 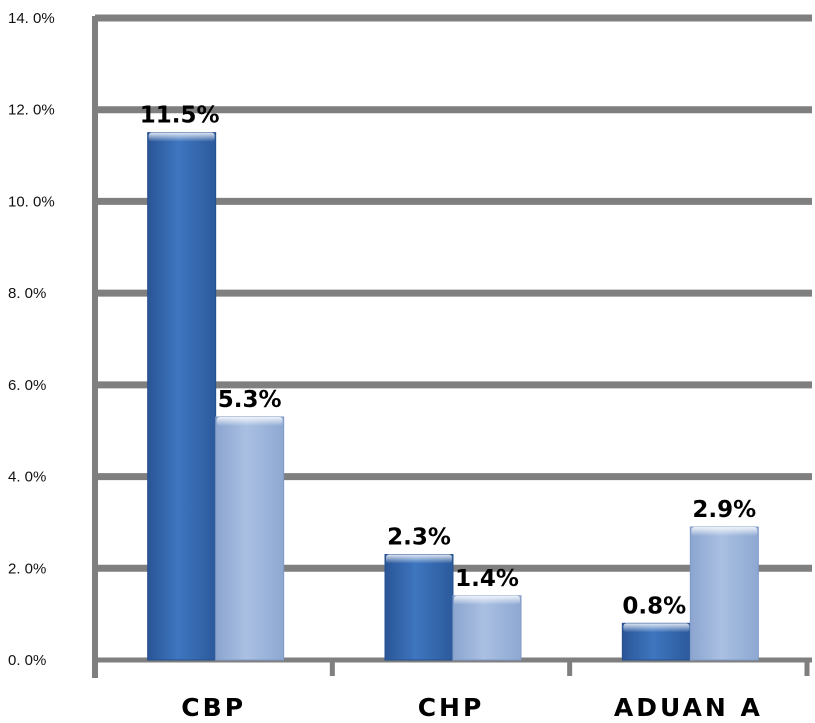 I want to click on y-tick-label: 10. 0%, so click(x=31, y=201).